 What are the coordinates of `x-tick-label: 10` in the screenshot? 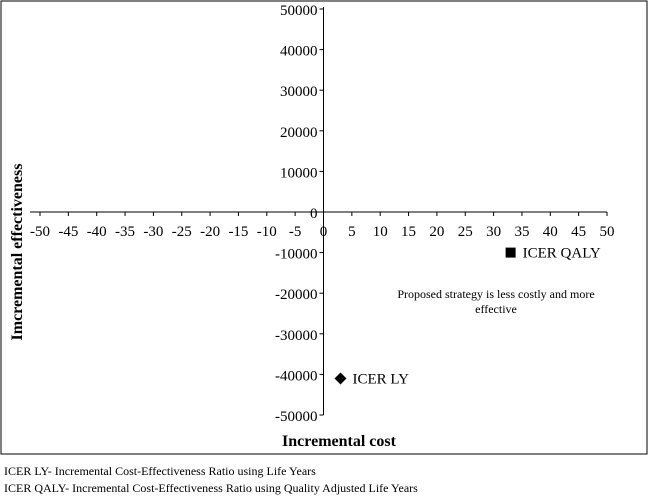 It's located at (380, 232).